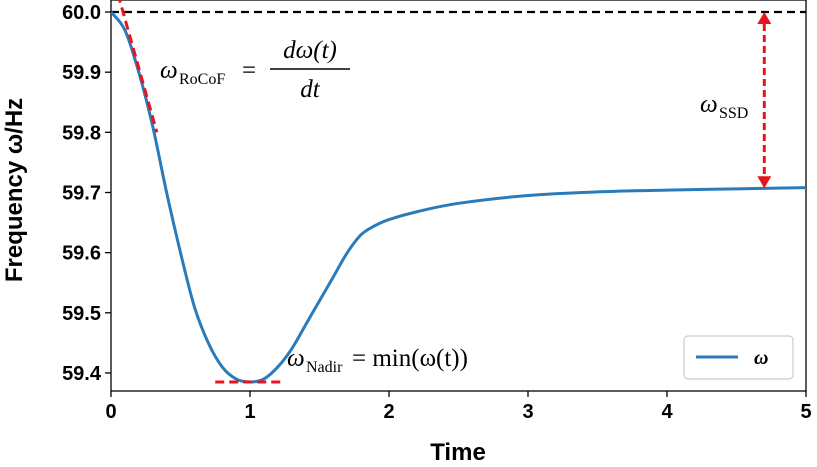 This screenshot has height=467, width=817. Describe the element at coordinates (110, 412) in the screenshot. I see `x-tick-label: 0` at that location.